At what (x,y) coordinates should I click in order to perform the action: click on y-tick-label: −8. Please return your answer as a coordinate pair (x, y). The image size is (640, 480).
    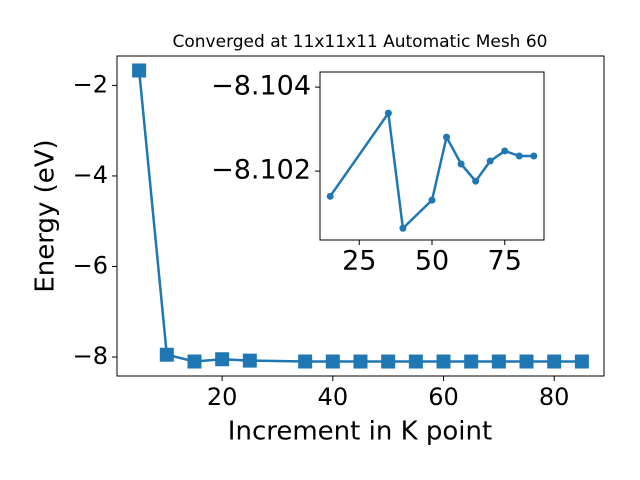
    Looking at the image, I should click on (90, 356).